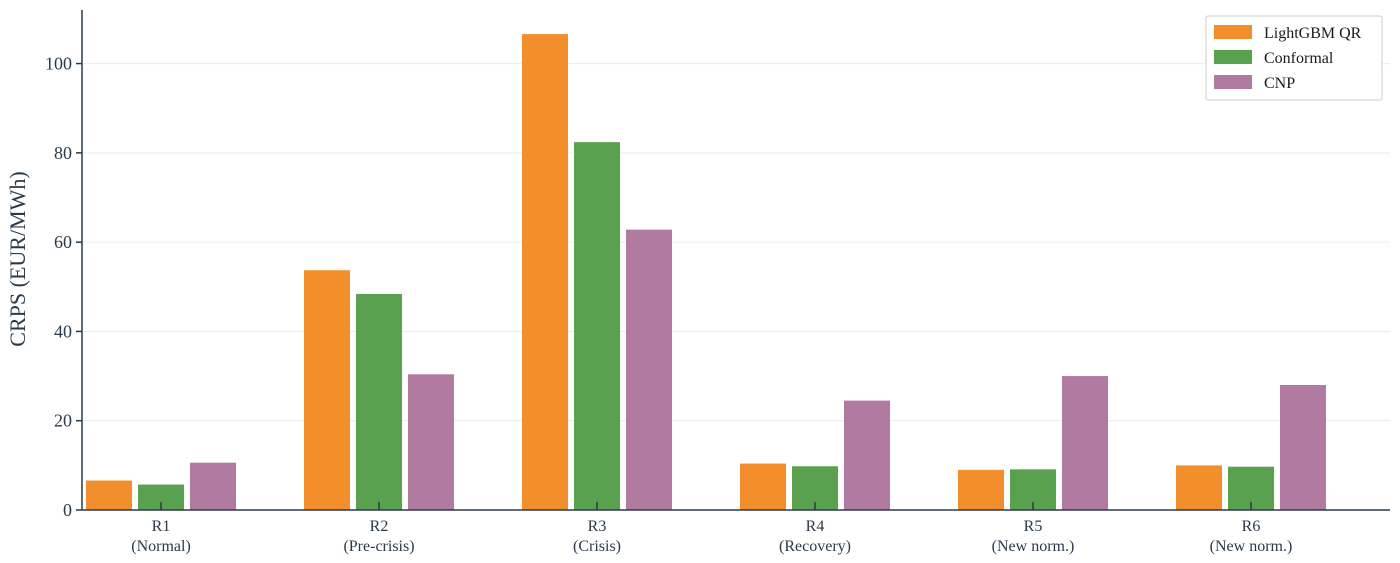  What do you see at coordinates (67, 510) in the screenshot?
I see `y-tick-label: 0` at bounding box center [67, 510].